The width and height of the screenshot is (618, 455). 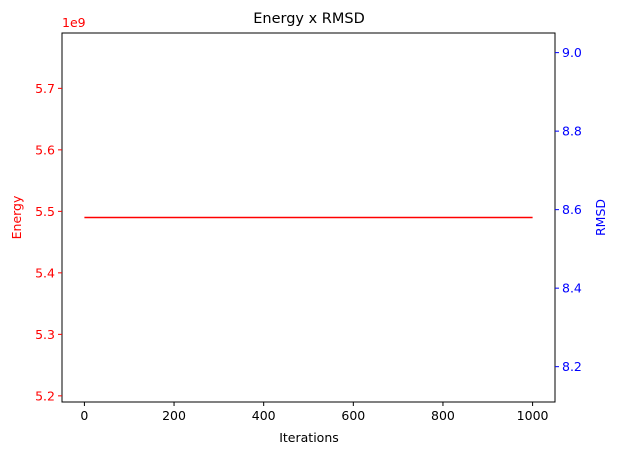 What do you see at coordinates (45, 272) in the screenshot?
I see `energy-tick-label: 5.4` at bounding box center [45, 272].